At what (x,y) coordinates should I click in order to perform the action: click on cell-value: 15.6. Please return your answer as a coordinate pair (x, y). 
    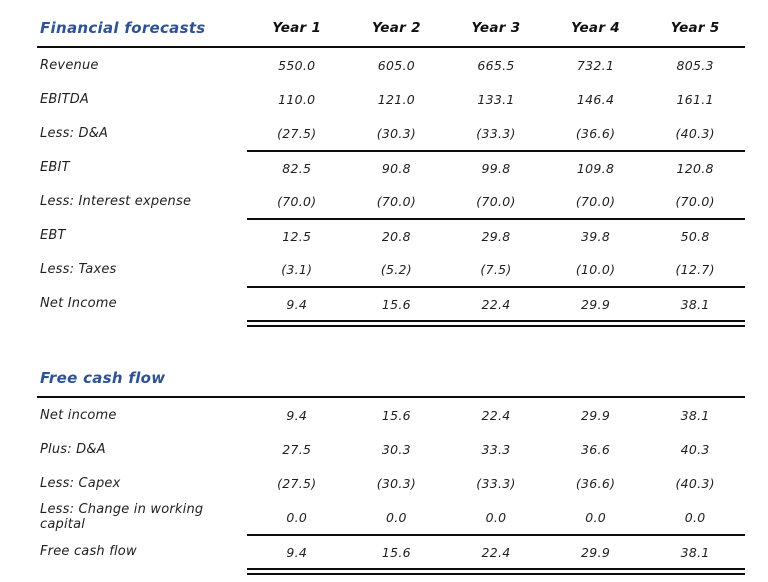
    Looking at the image, I should click on (396, 304).